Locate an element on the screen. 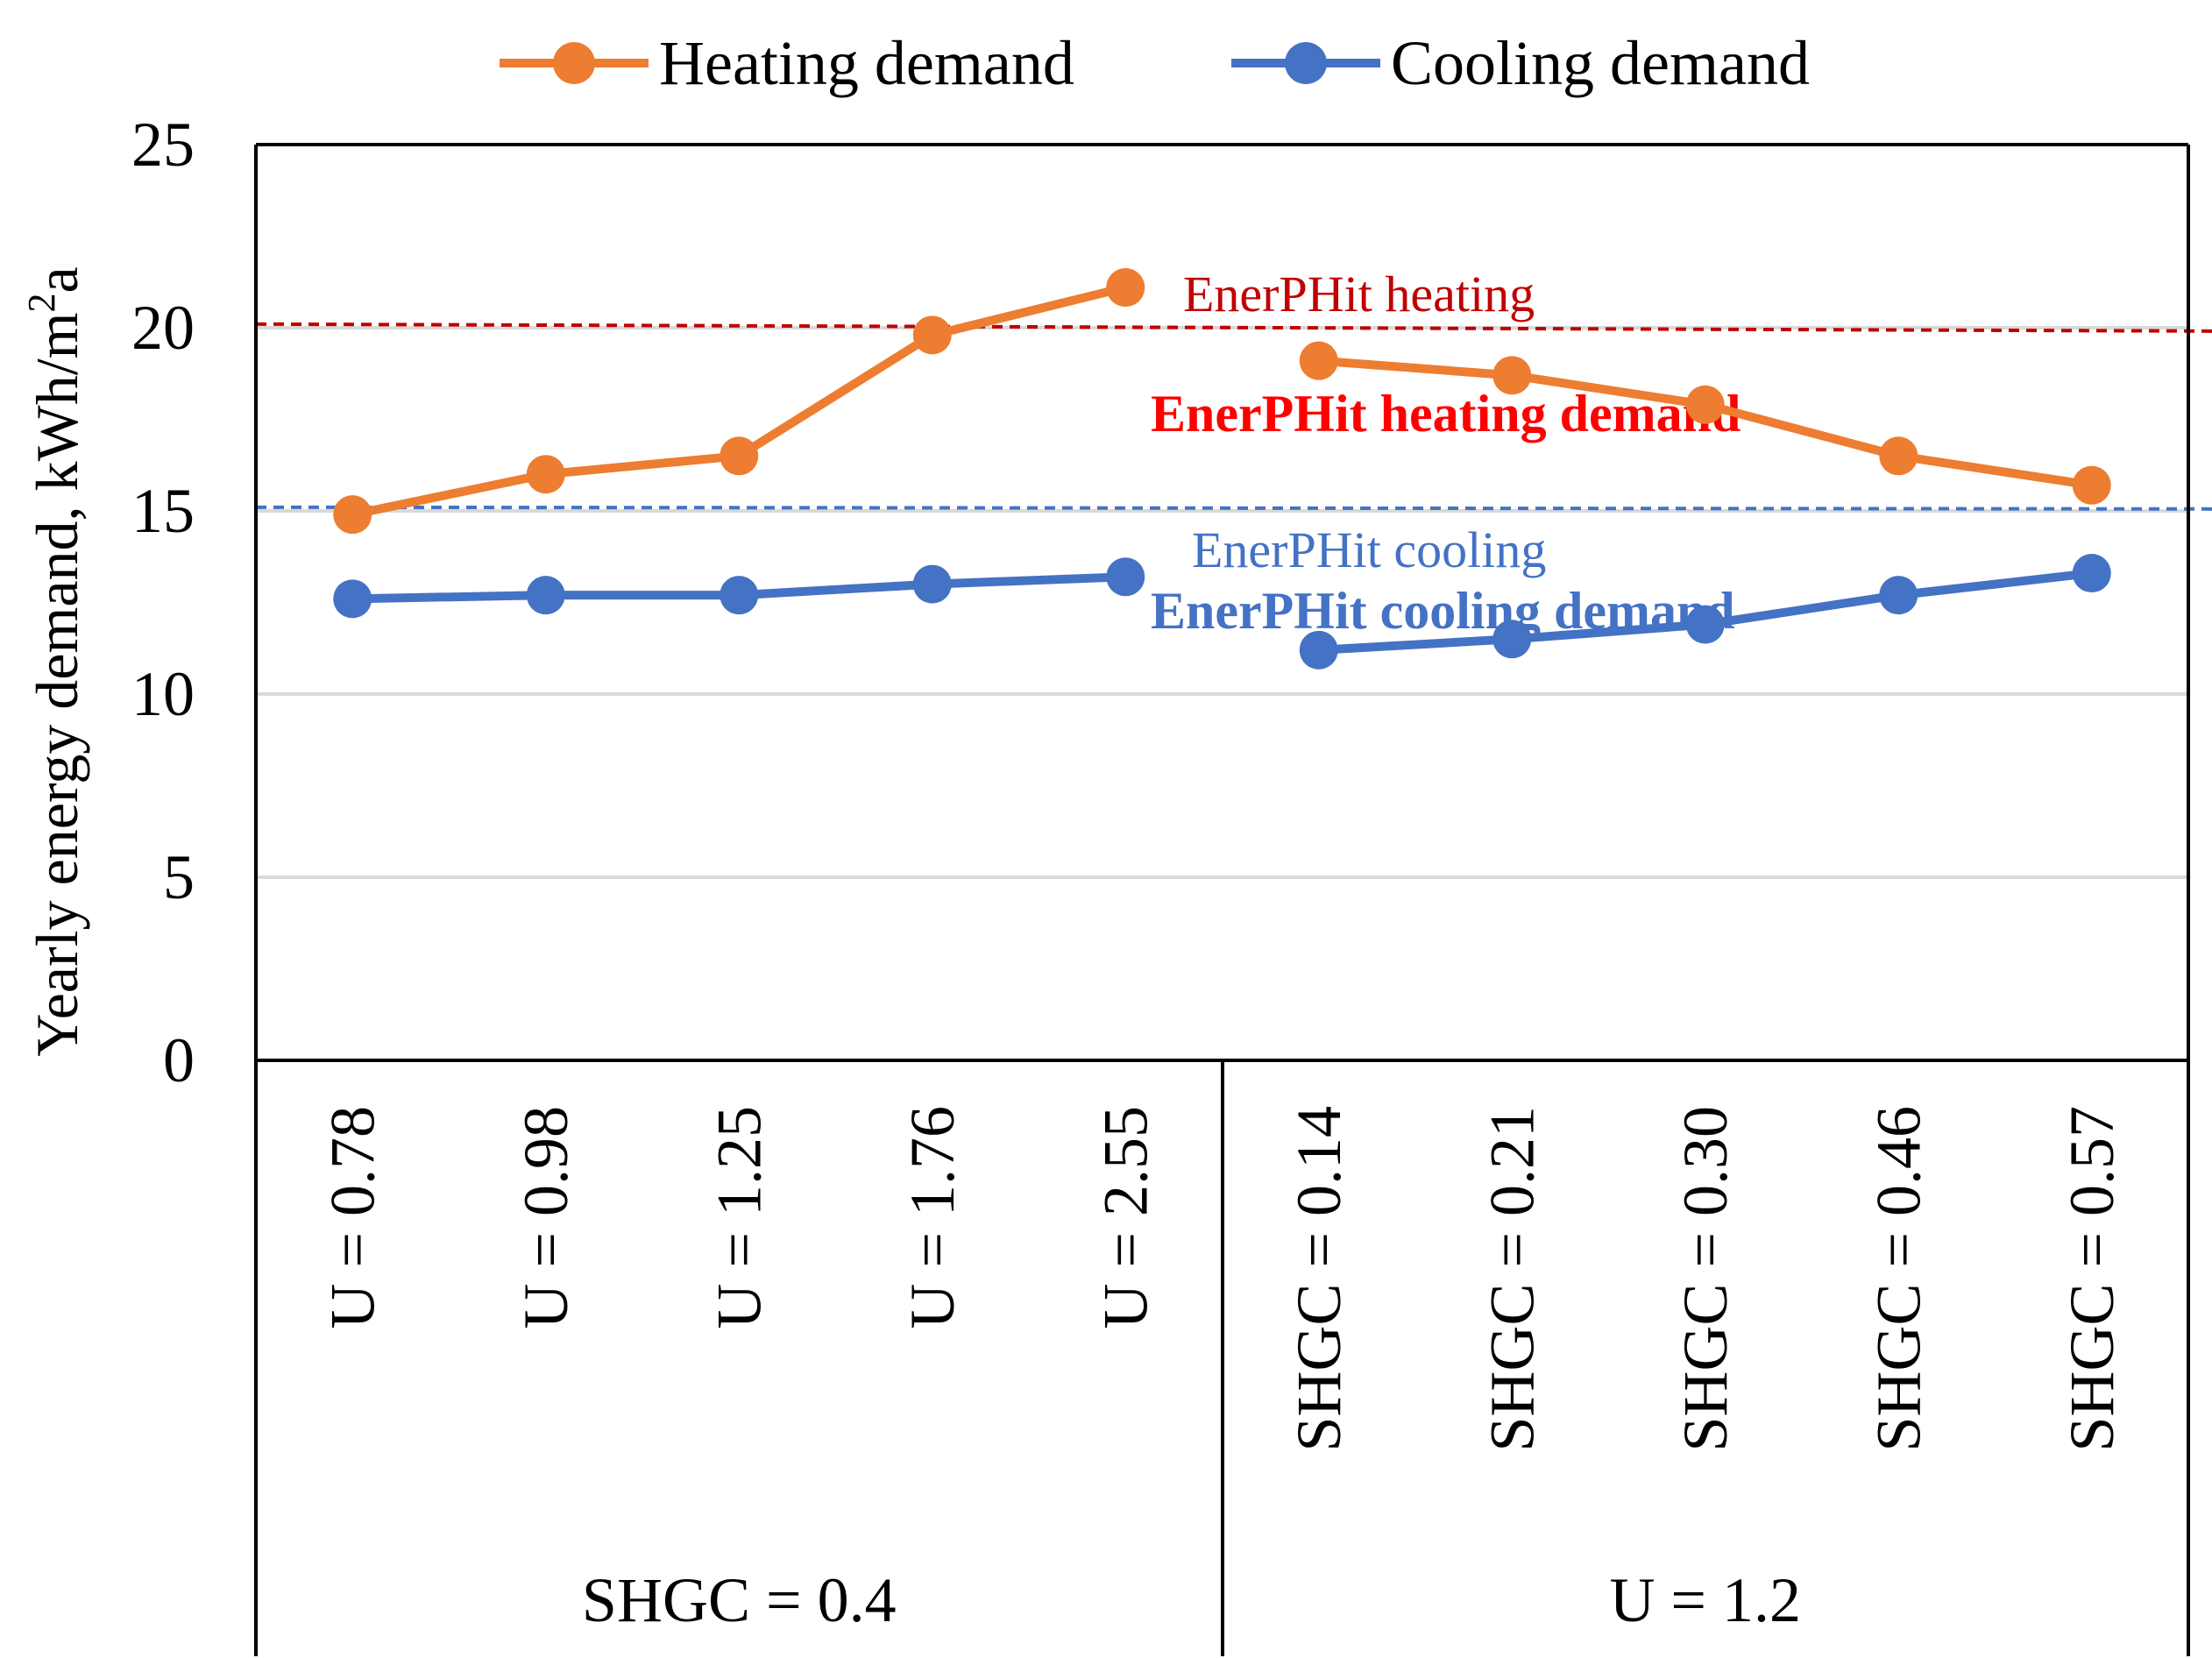 Image resolution: width=2212 pixels, height=1658 pixels. y-tick-label: 5 is located at coordinates (179, 877).